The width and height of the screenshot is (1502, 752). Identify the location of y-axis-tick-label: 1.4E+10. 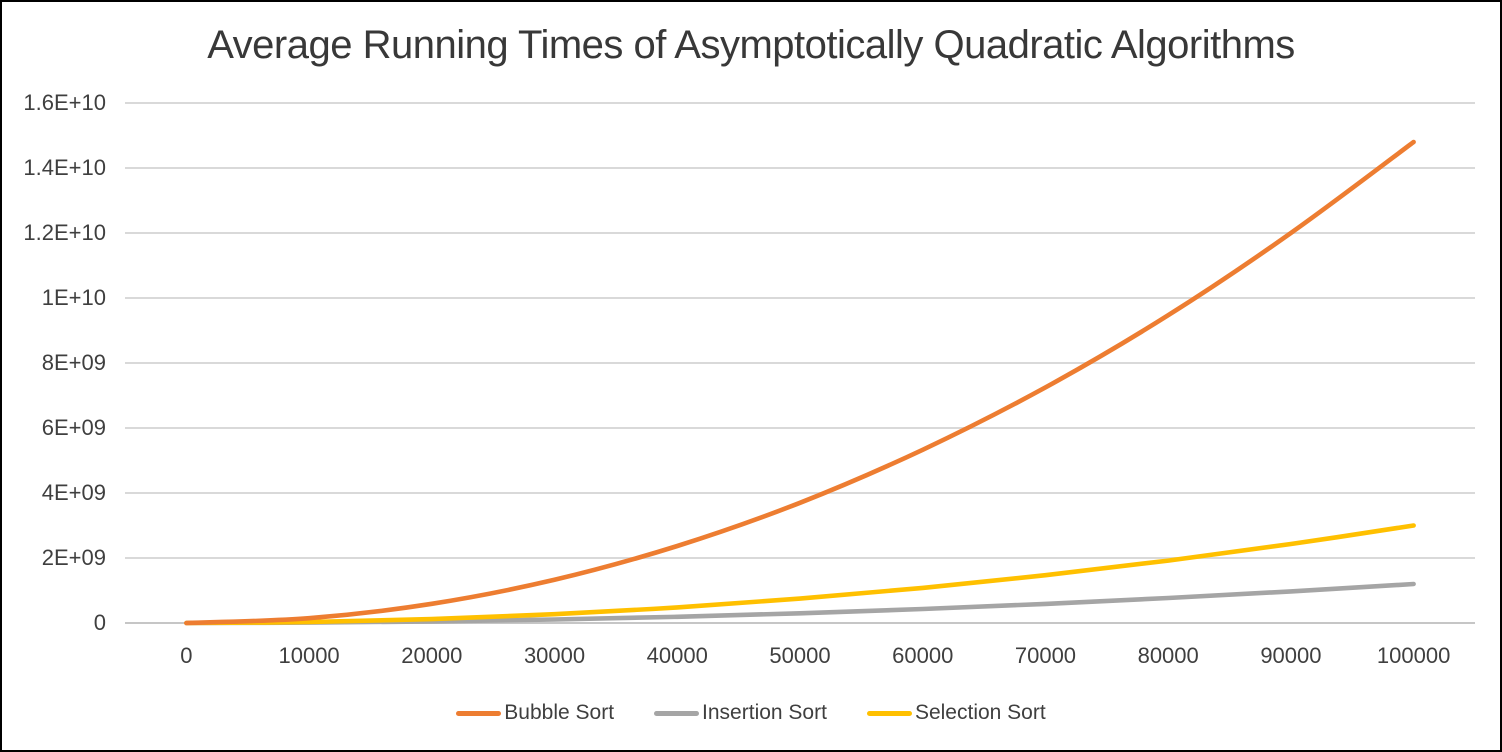
(64, 167).